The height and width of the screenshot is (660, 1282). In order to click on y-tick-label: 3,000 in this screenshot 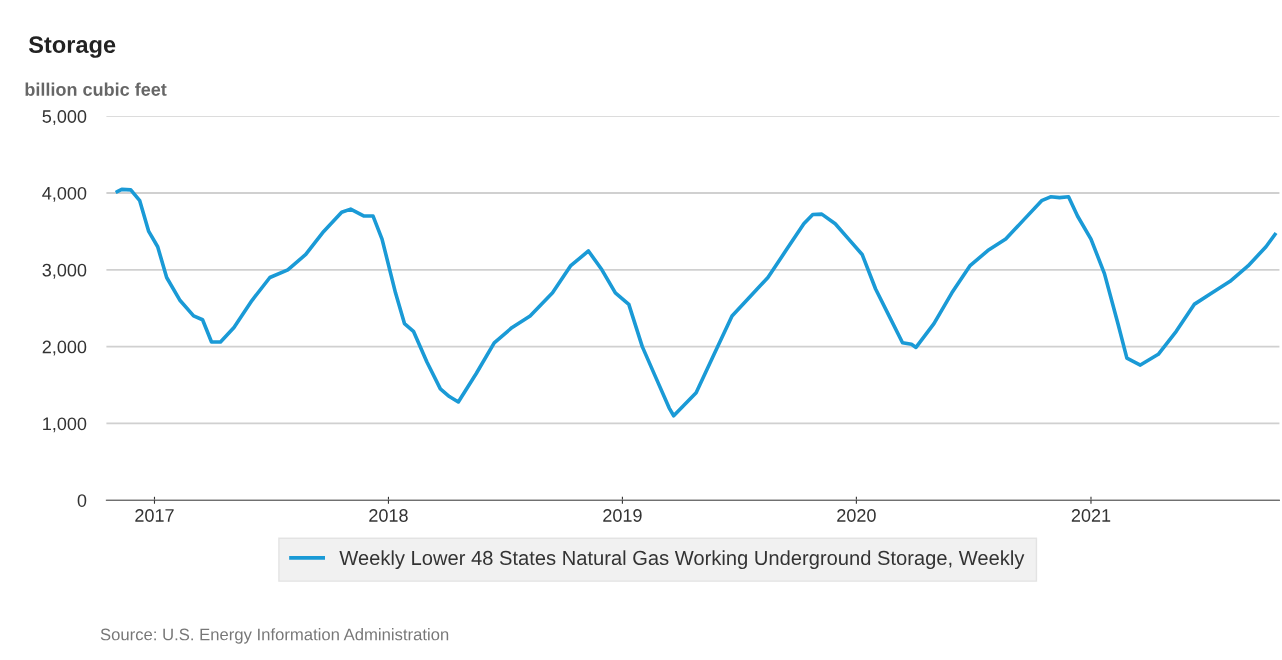, I will do `click(64, 271)`.